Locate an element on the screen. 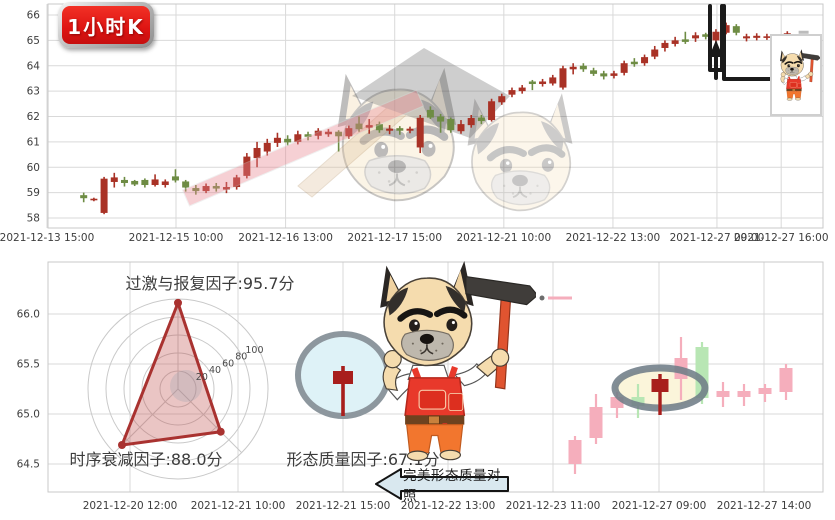  axis-tick-label: 61 is located at coordinates (33, 142).